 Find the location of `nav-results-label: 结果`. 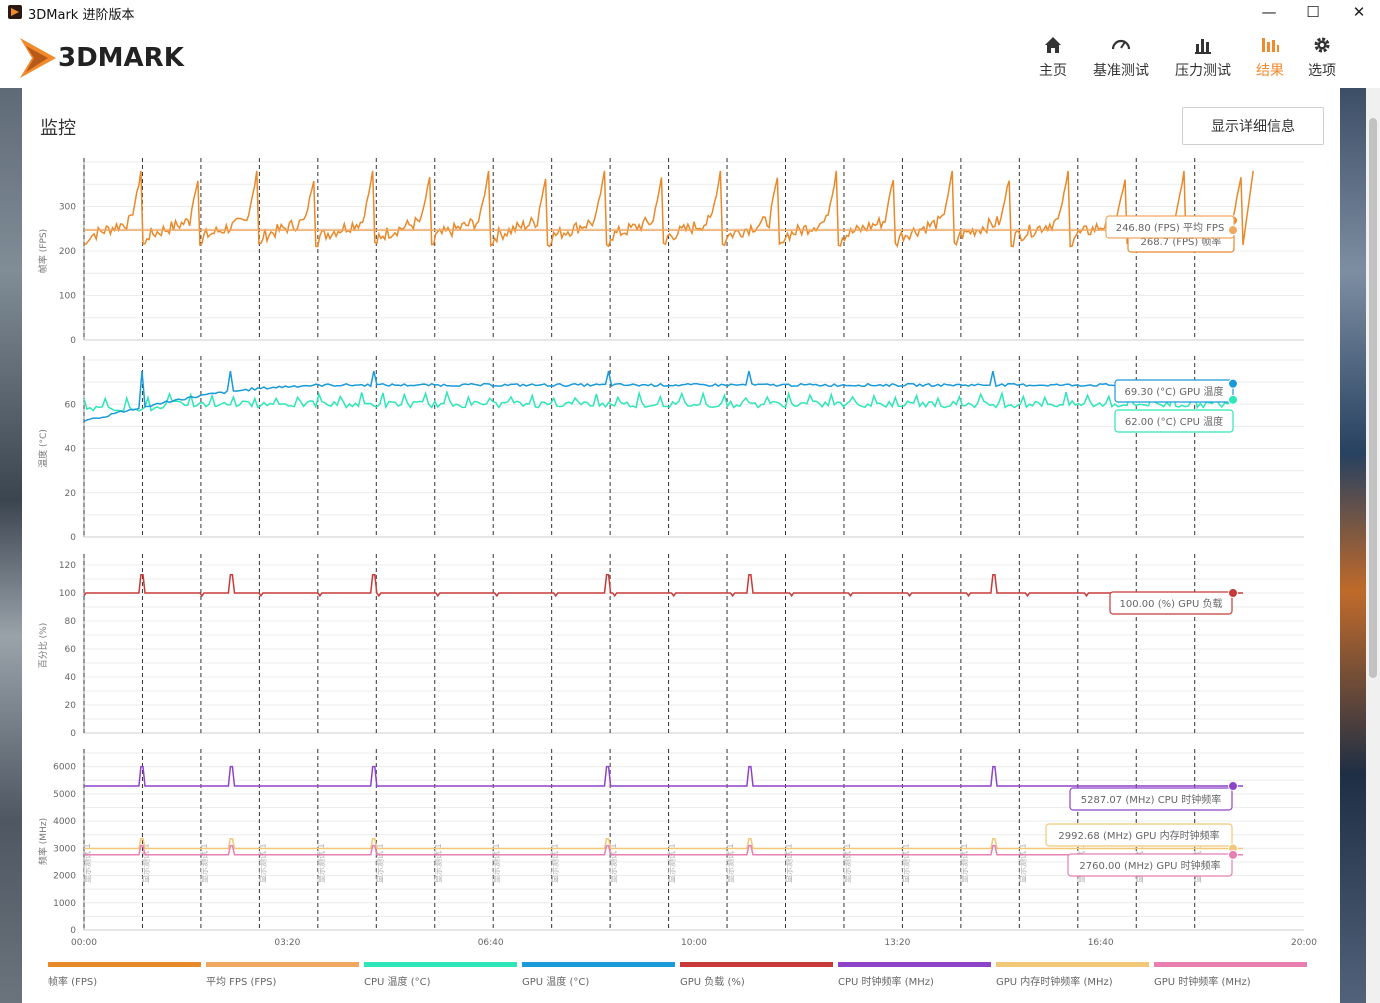

nav-results-label: 结果 is located at coordinates (1270, 71).